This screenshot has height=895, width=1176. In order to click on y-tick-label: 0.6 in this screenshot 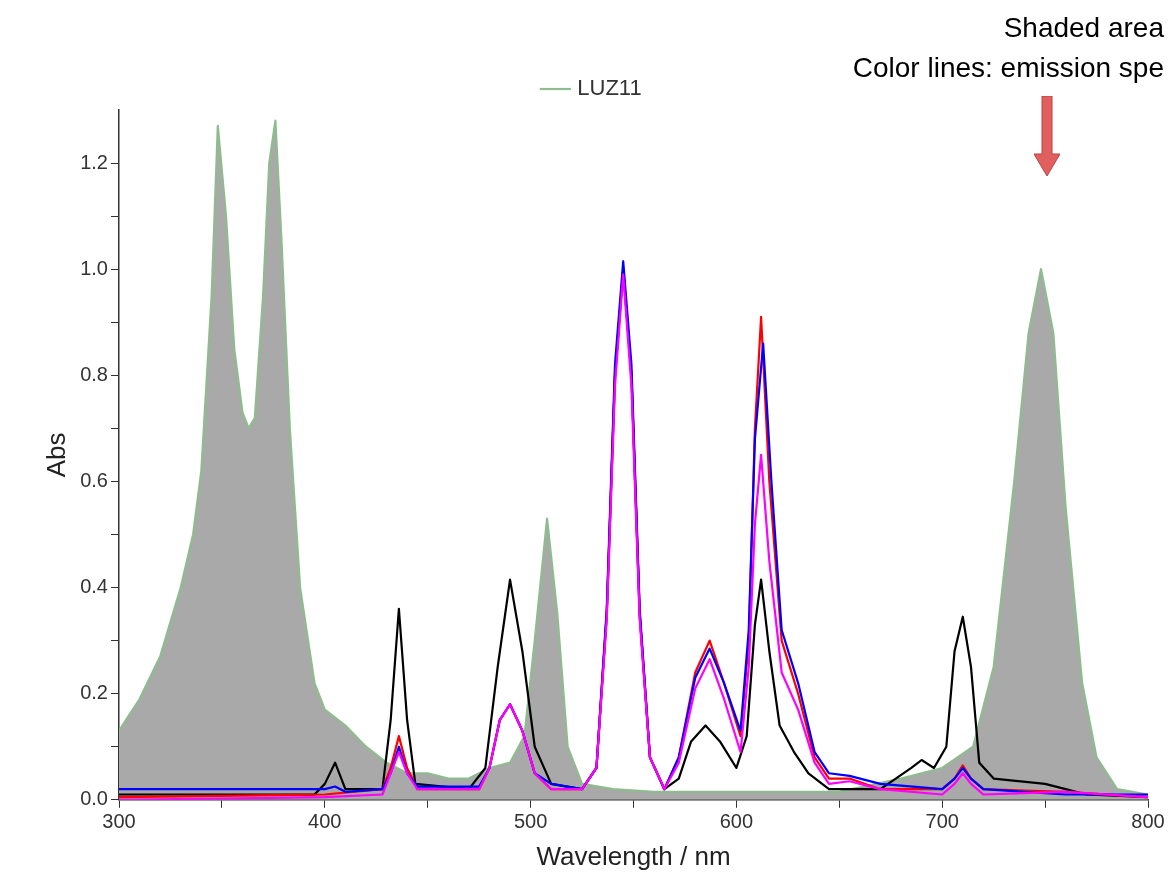, I will do `click(94, 479)`.